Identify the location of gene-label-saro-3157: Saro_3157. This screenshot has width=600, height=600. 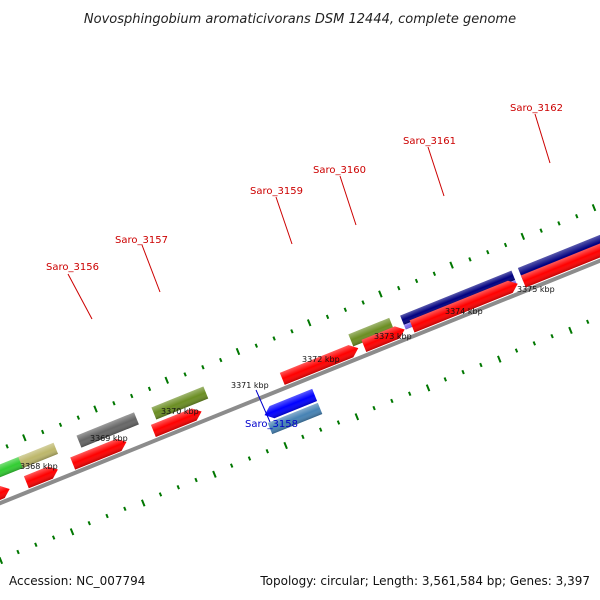
(141, 240).